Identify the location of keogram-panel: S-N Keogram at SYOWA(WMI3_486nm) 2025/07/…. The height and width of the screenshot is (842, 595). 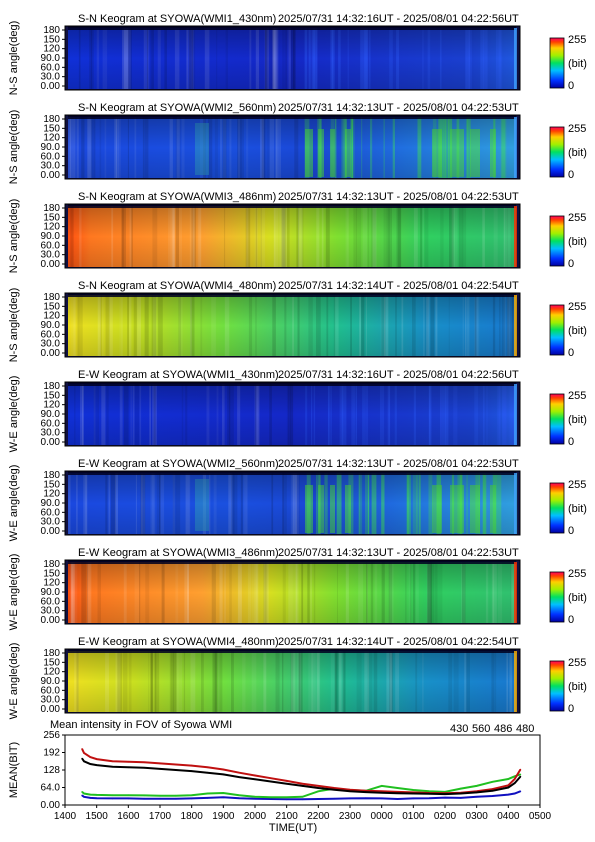
(297, 232).